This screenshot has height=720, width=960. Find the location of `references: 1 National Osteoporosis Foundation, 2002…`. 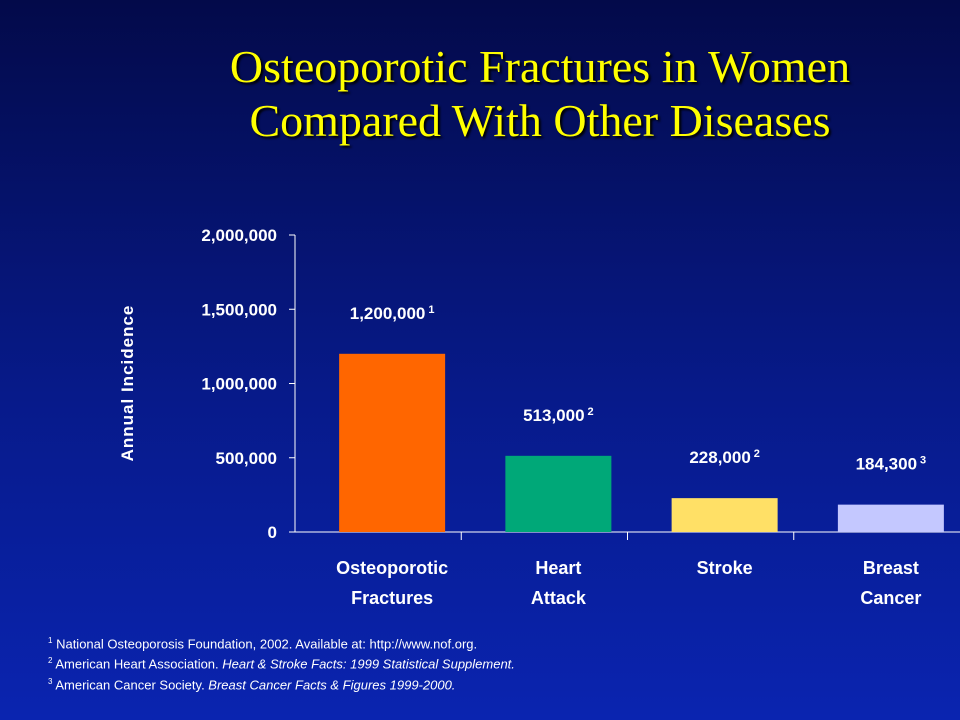

references: 1 National Osteoporosis Foundation, 2002… is located at coordinates (488, 662).